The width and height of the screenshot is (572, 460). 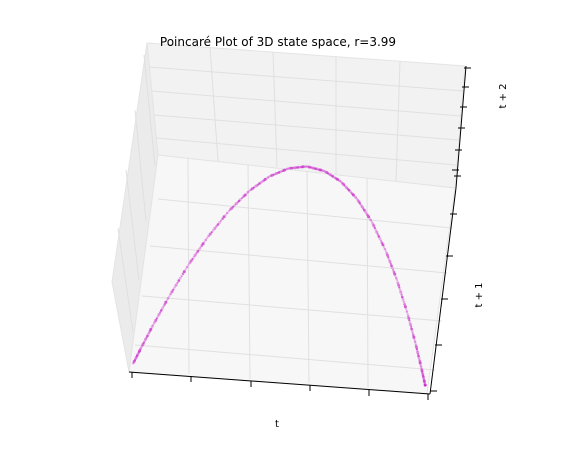 I want to click on x-axis-line, so click(x=279, y=383).